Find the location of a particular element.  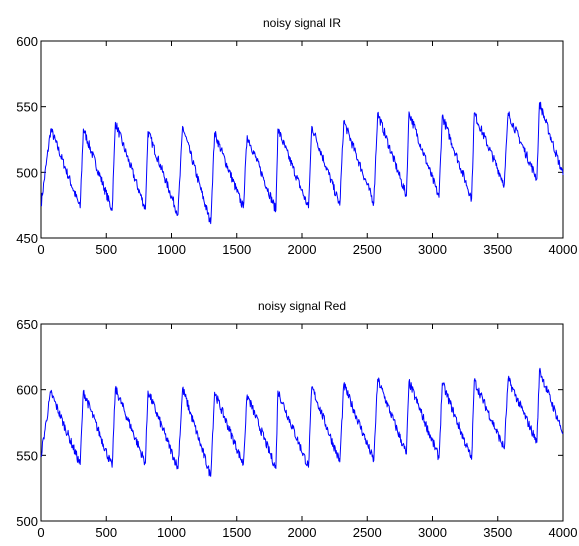

ir-xtick-label: 3500 is located at coordinates (497, 249).